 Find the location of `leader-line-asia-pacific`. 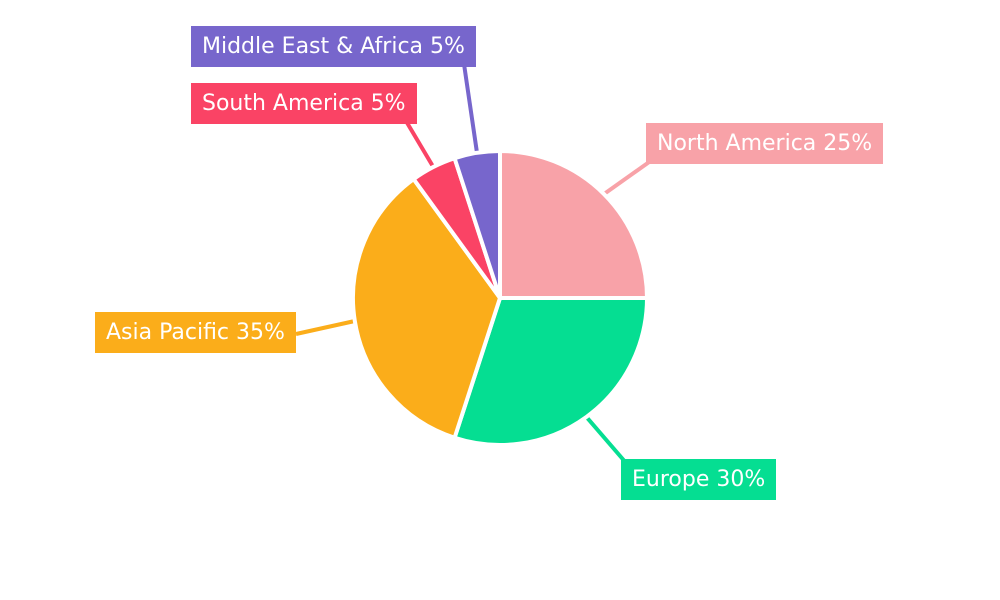

leader-line-asia-pacific is located at coordinates (325, 327).